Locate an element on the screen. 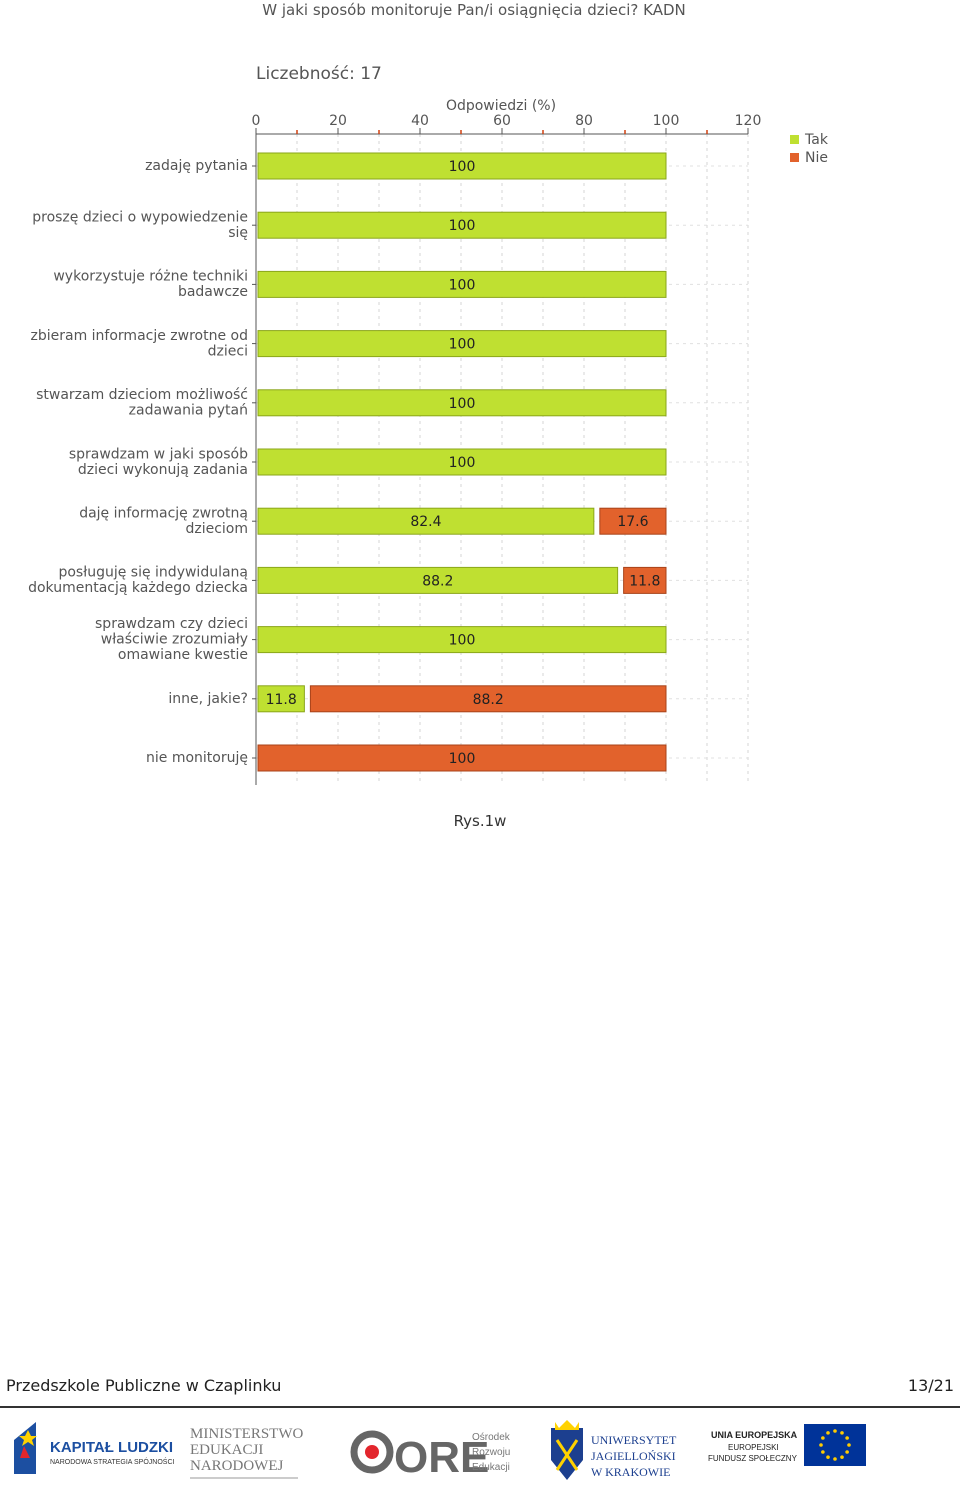 Image resolution: width=960 pixels, height=1496 pixels. kapital-ludzki-title: KAPITAŁ LUDZKI is located at coordinates (111, 1447).